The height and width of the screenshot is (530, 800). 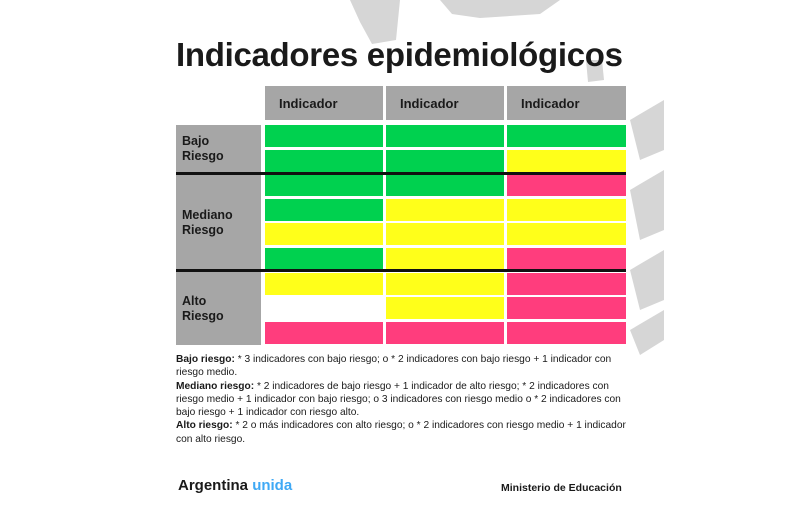 I want to click on indicator-cell-r1-c1, so click(x=324, y=136).